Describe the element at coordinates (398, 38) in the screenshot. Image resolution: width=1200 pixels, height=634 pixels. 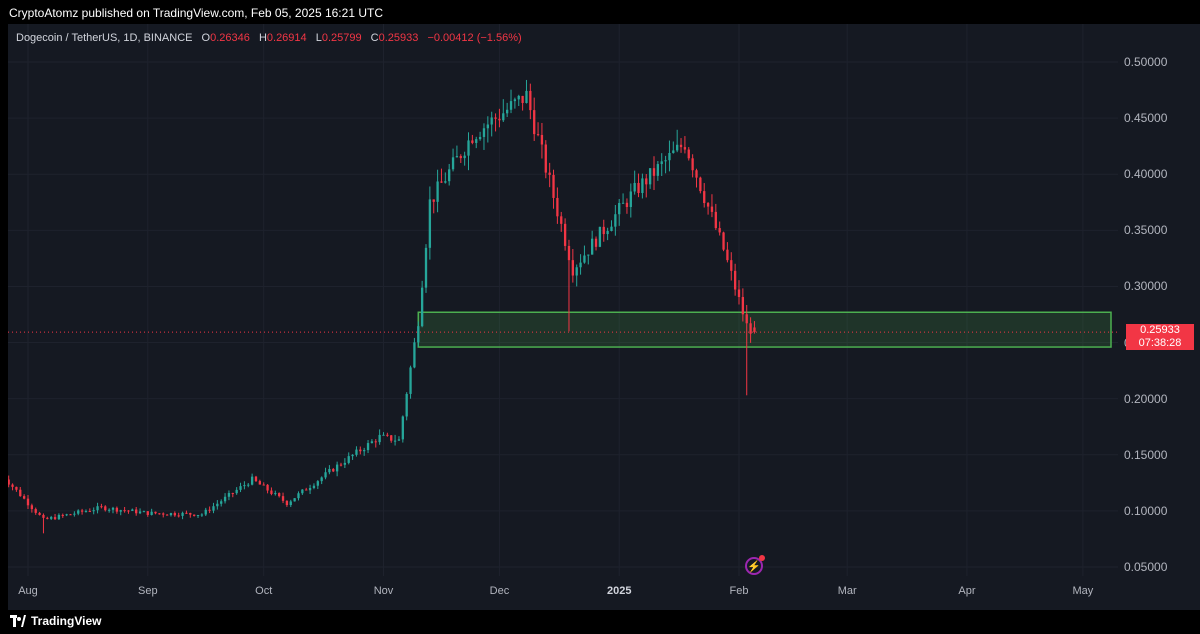
I see `close-value: 0.25933` at that location.